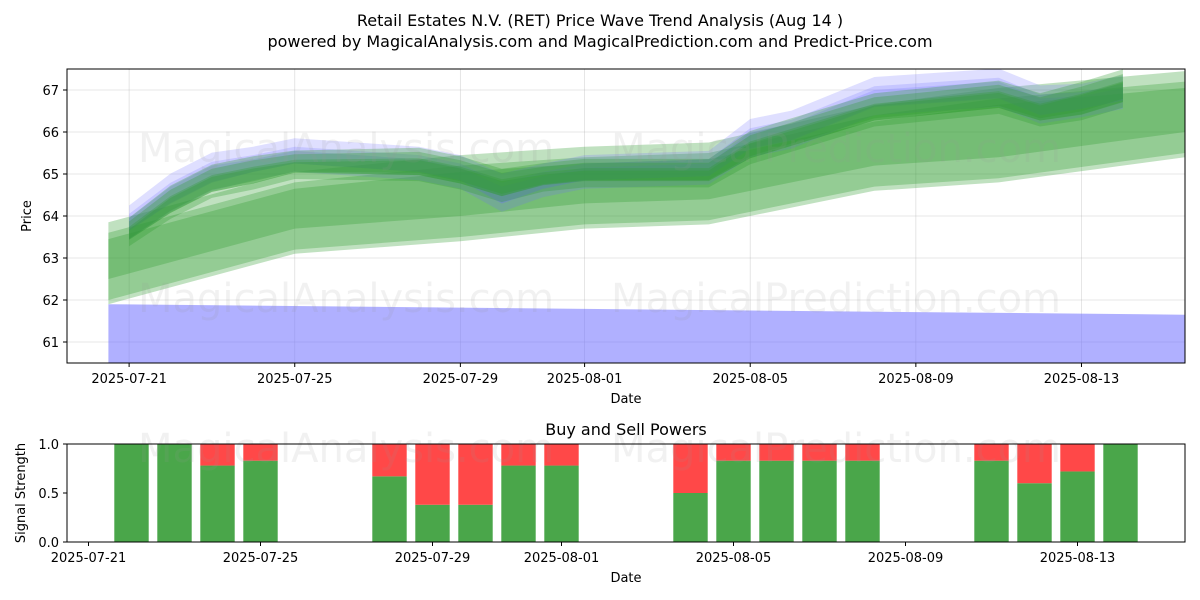 The image size is (1200, 600). What do you see at coordinates (48, 445) in the screenshot?
I see `signal-y-tick-label: 1.0` at bounding box center [48, 445].